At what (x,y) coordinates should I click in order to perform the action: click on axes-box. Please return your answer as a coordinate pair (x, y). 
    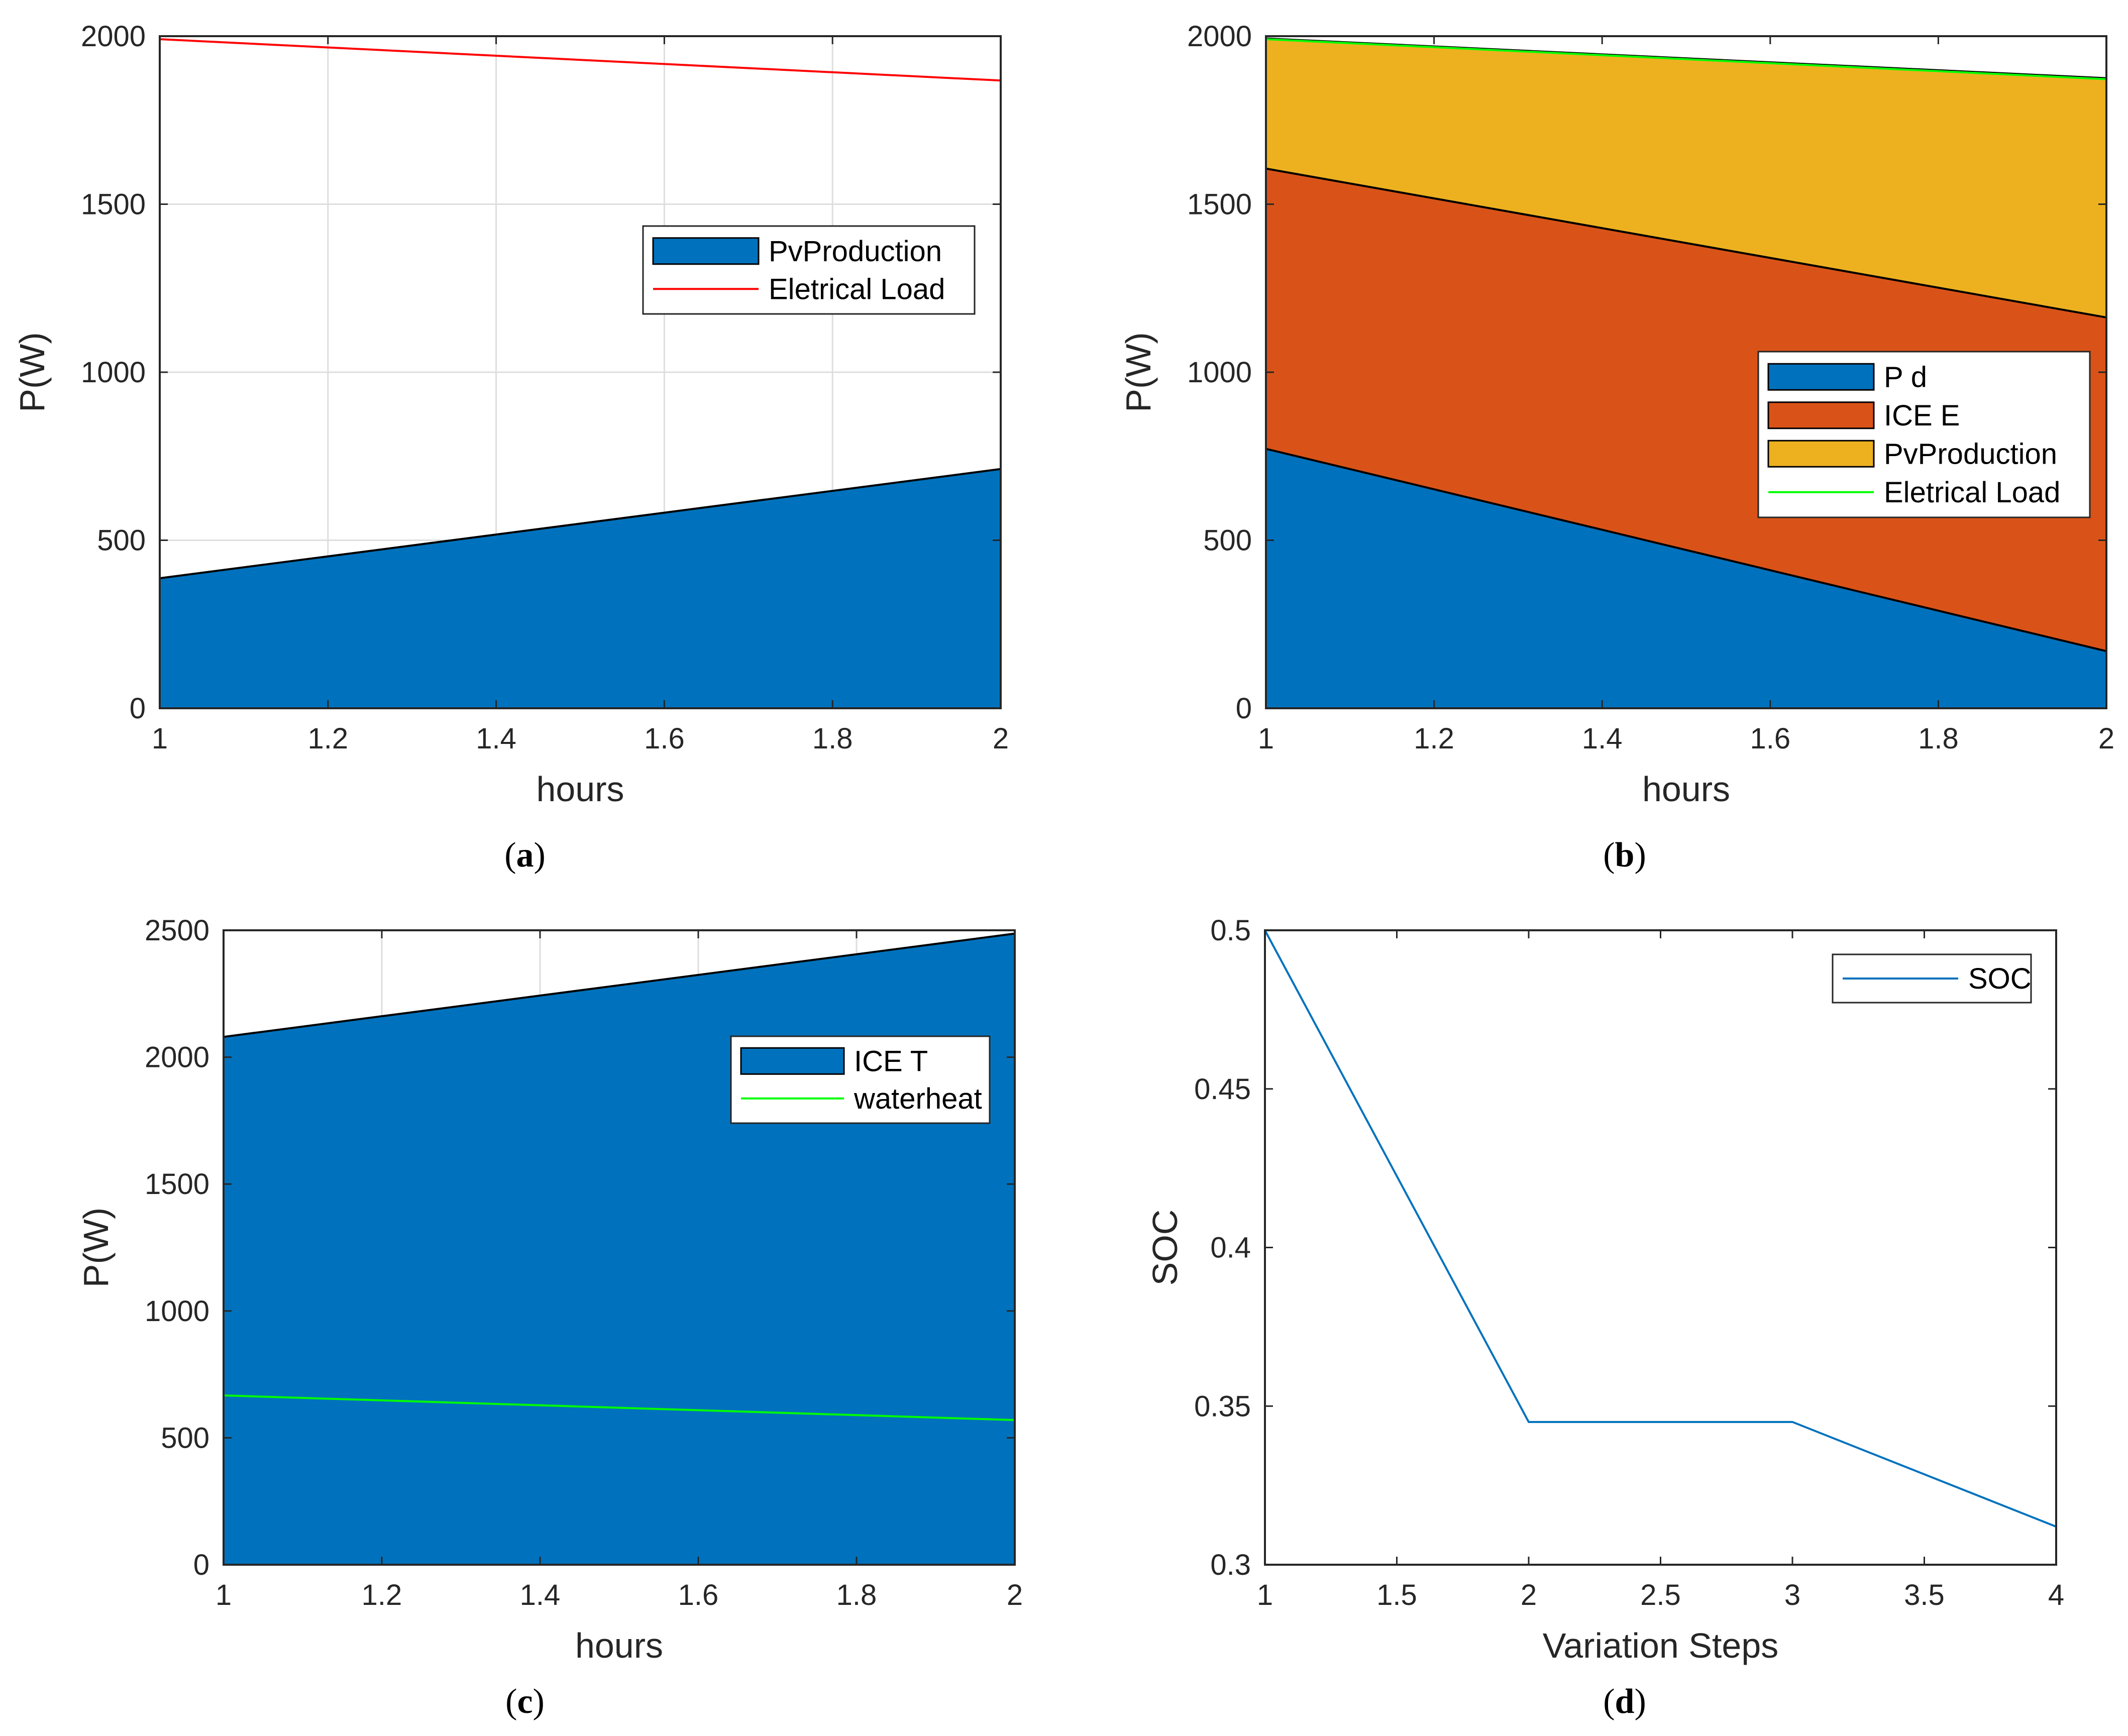
    Looking at the image, I should click on (619, 1247).